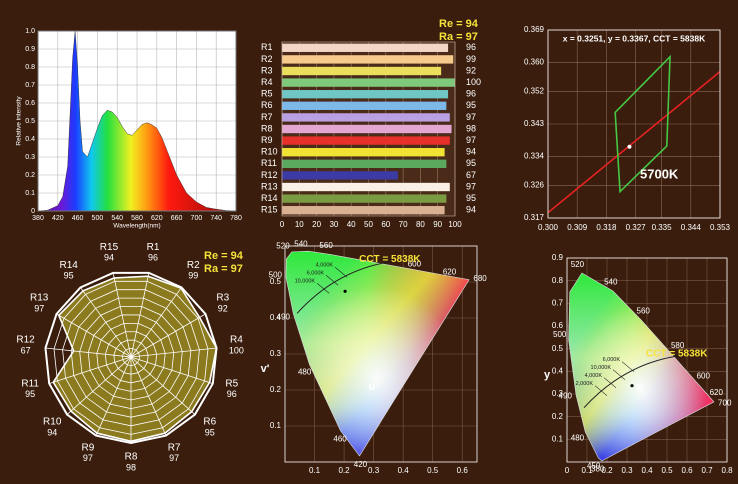  I want to click on x-tick-label: 0.300, so click(548, 227).